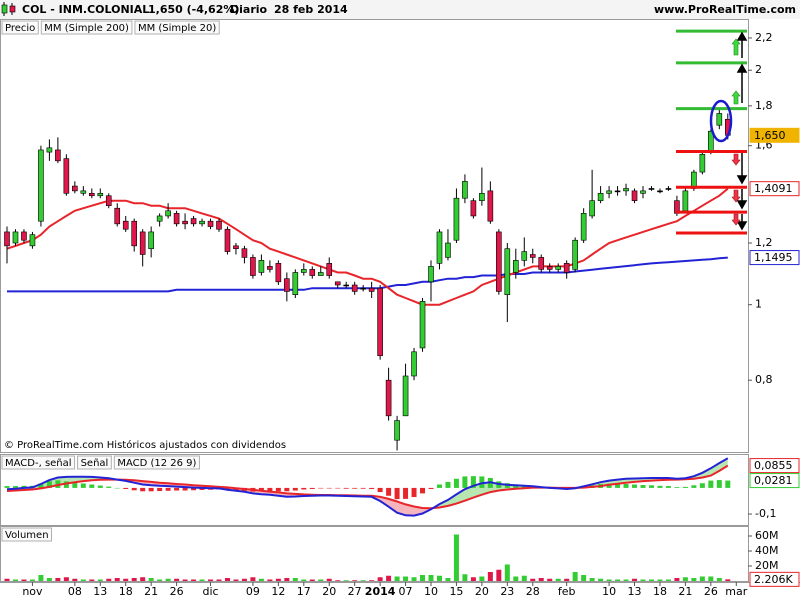 This screenshot has width=800, height=600. I want to click on up-arrow, so click(736, 97).